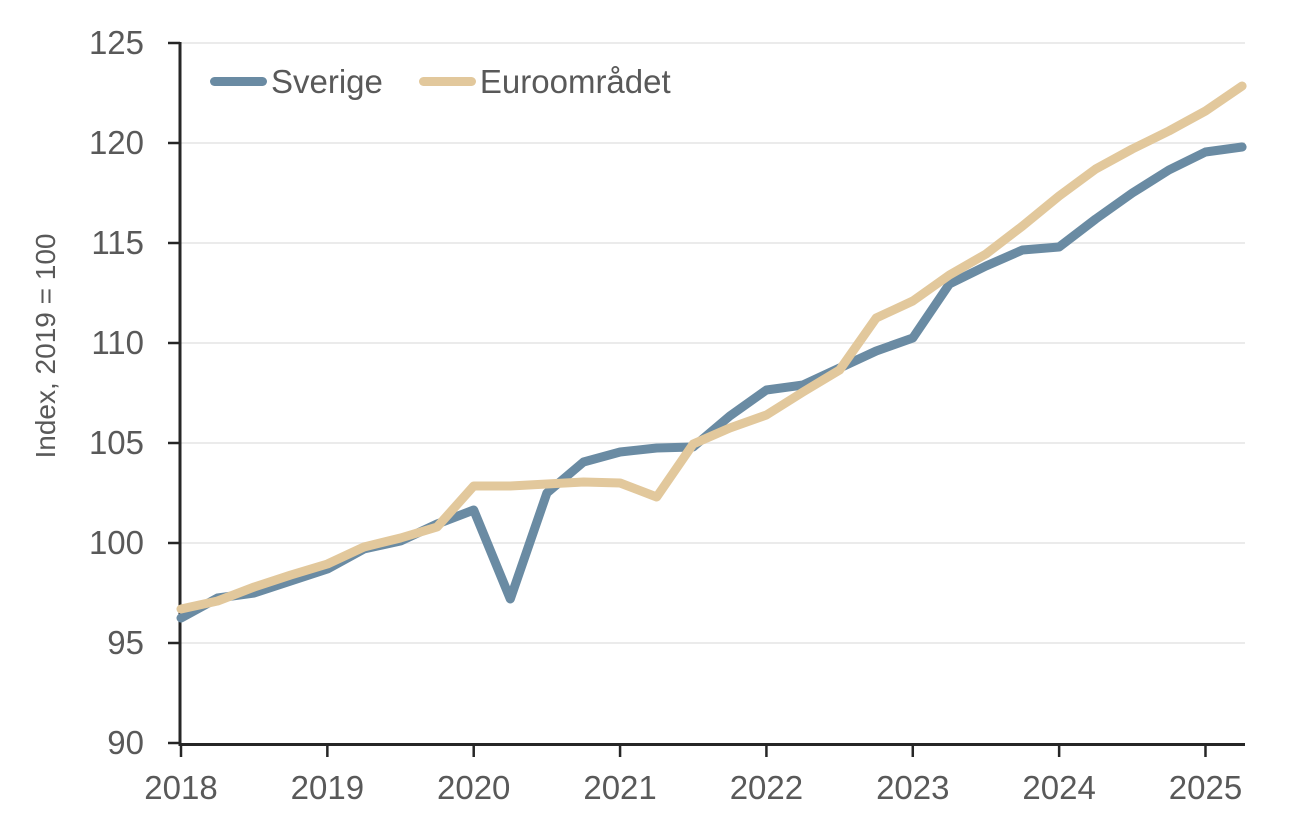 Image resolution: width=1296 pixels, height=831 pixels. Describe the element at coordinates (447, 81) in the screenshot. I see `legend-swatch-euroomradet` at that location.